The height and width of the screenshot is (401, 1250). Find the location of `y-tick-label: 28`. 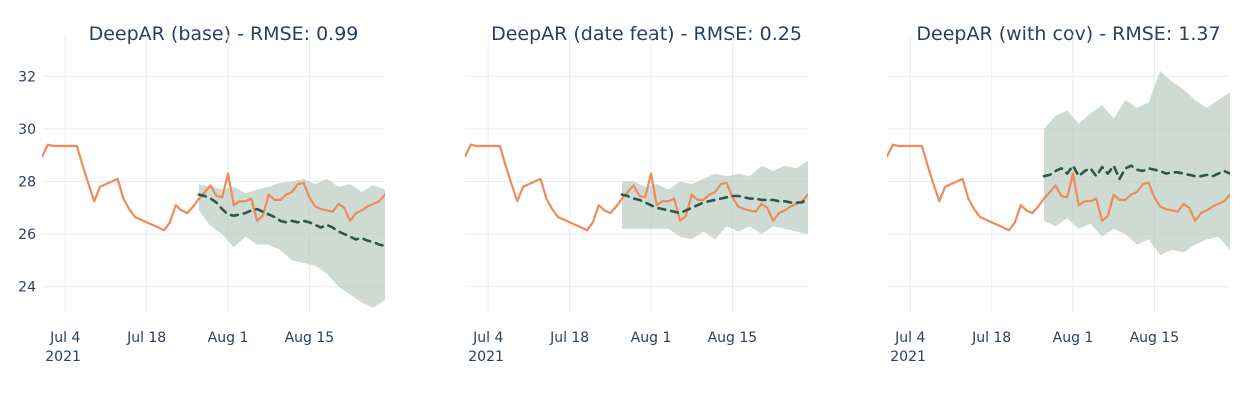

y-tick-label: 28 is located at coordinates (27, 183).